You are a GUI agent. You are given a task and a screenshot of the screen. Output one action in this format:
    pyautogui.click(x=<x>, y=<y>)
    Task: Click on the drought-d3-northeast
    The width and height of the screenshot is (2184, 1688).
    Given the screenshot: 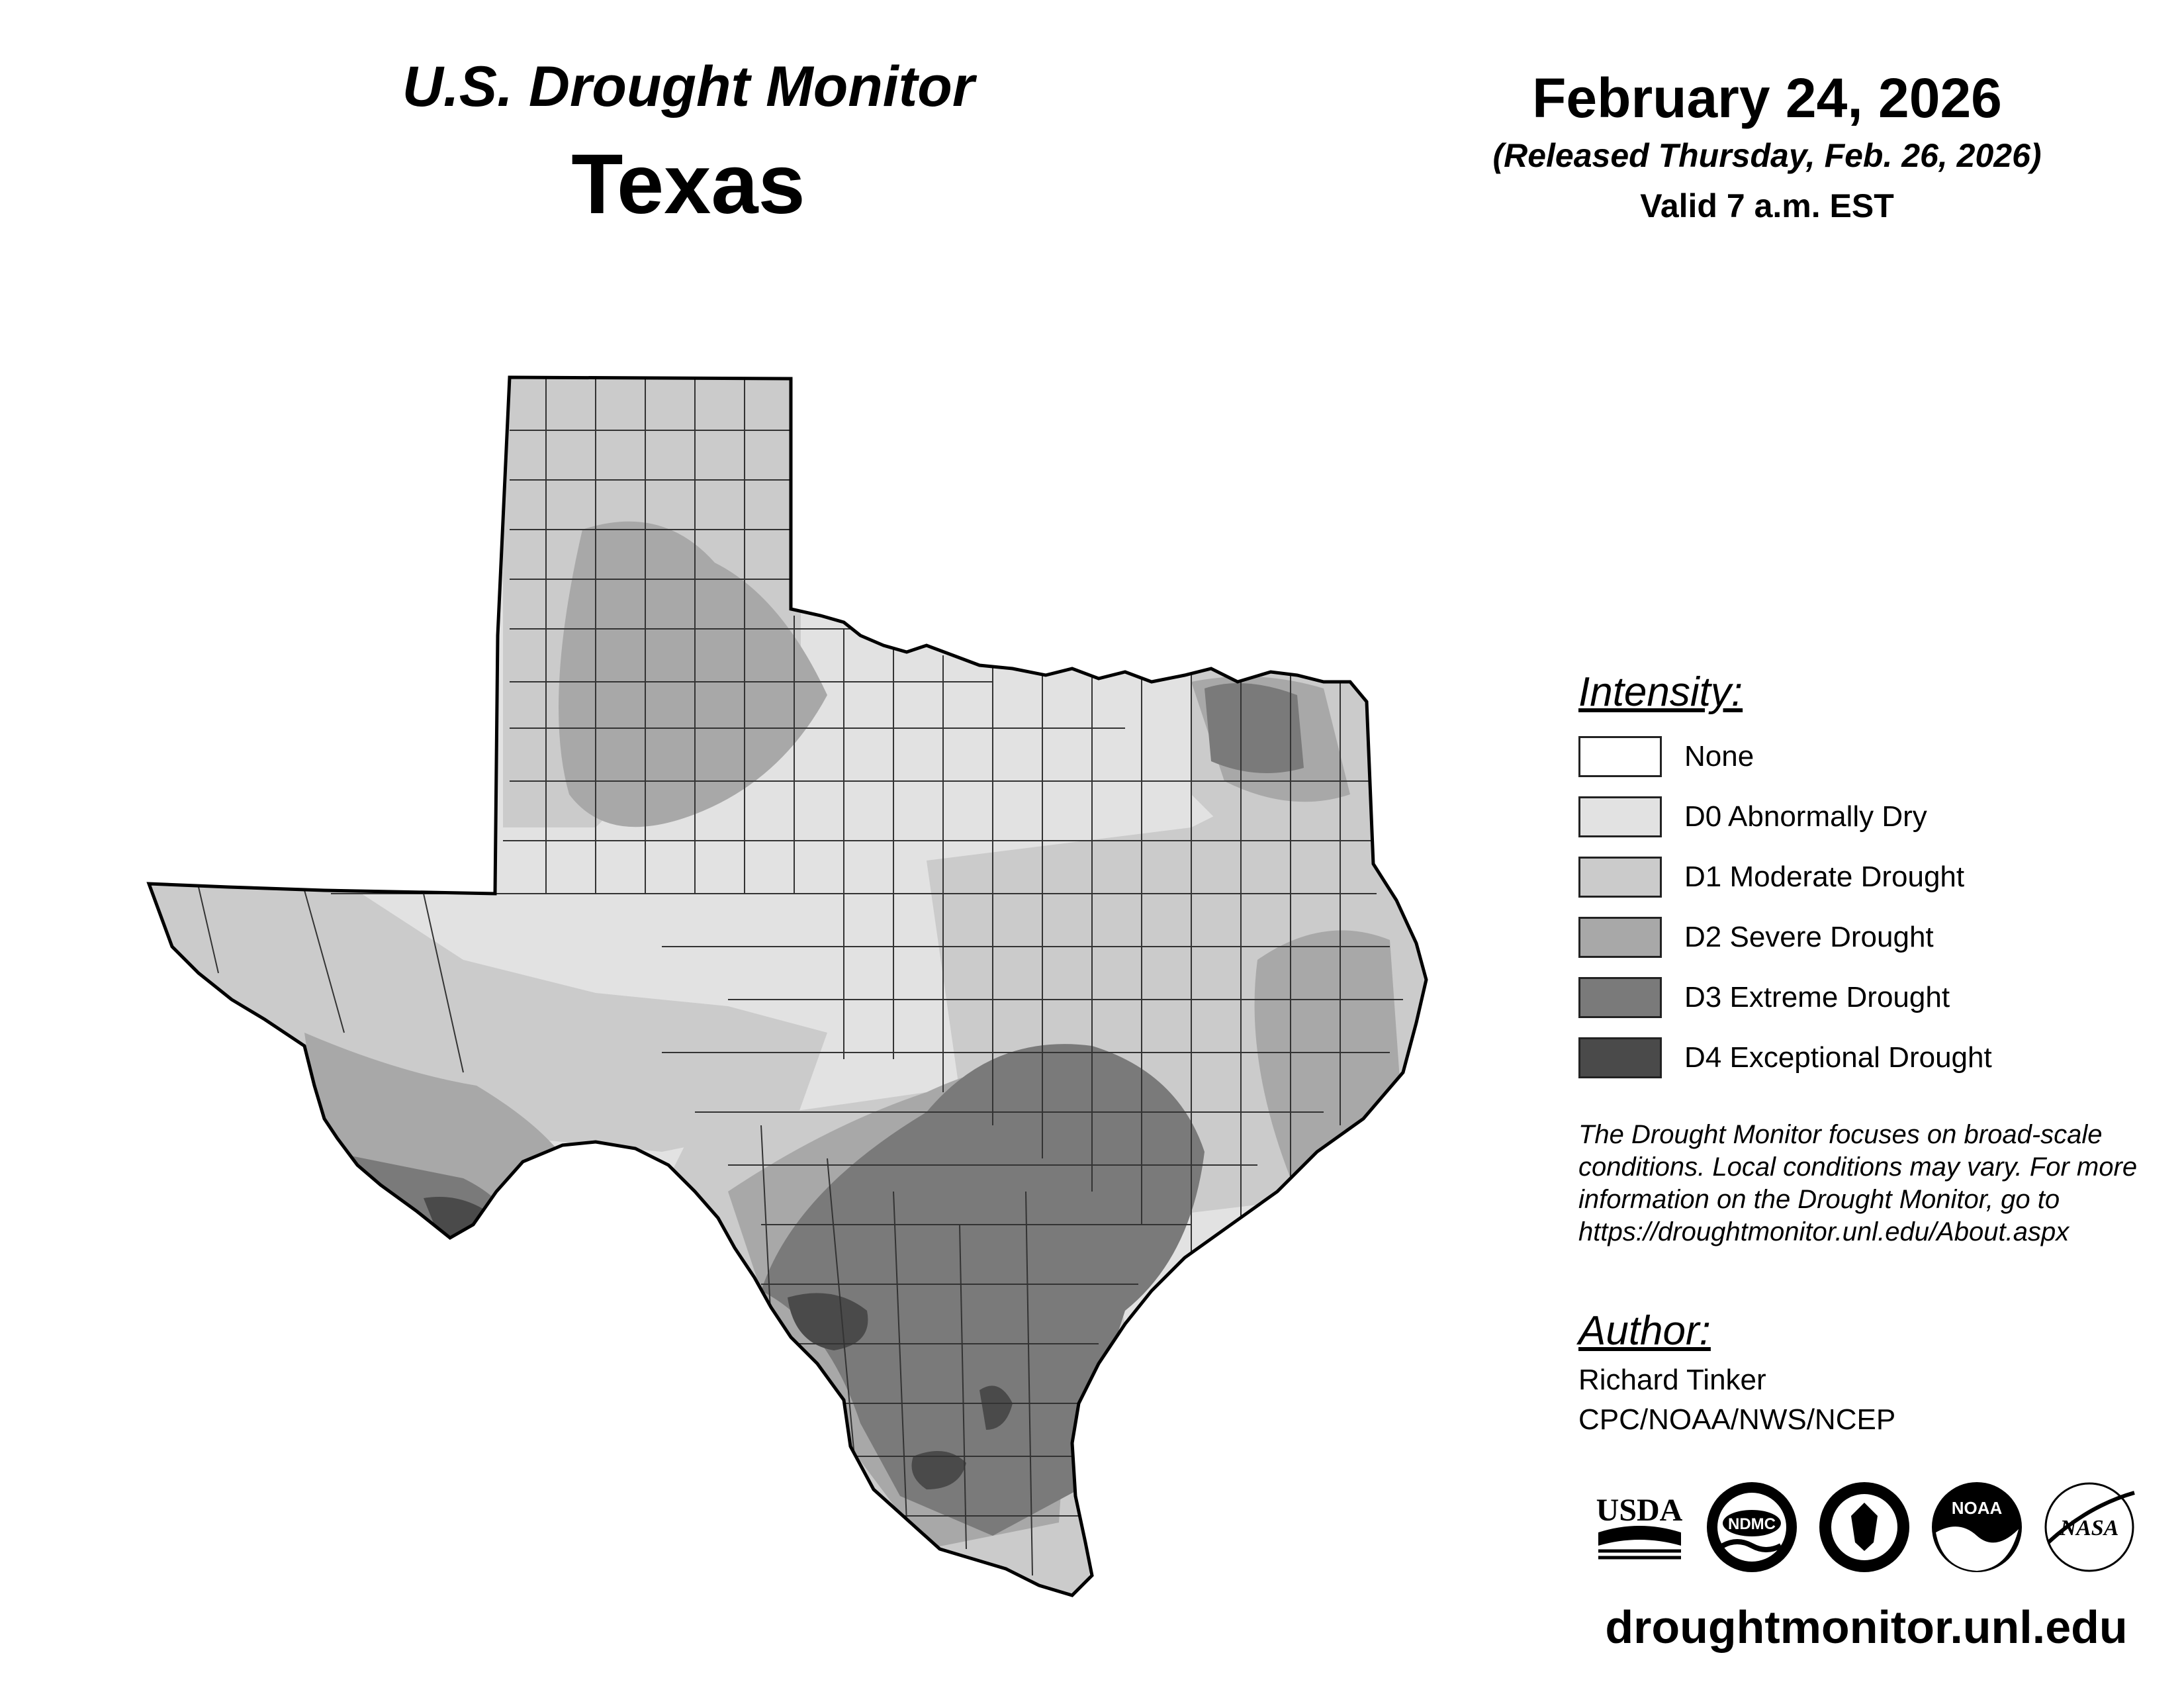 What is the action you would take?
    pyautogui.click(x=1254, y=728)
    